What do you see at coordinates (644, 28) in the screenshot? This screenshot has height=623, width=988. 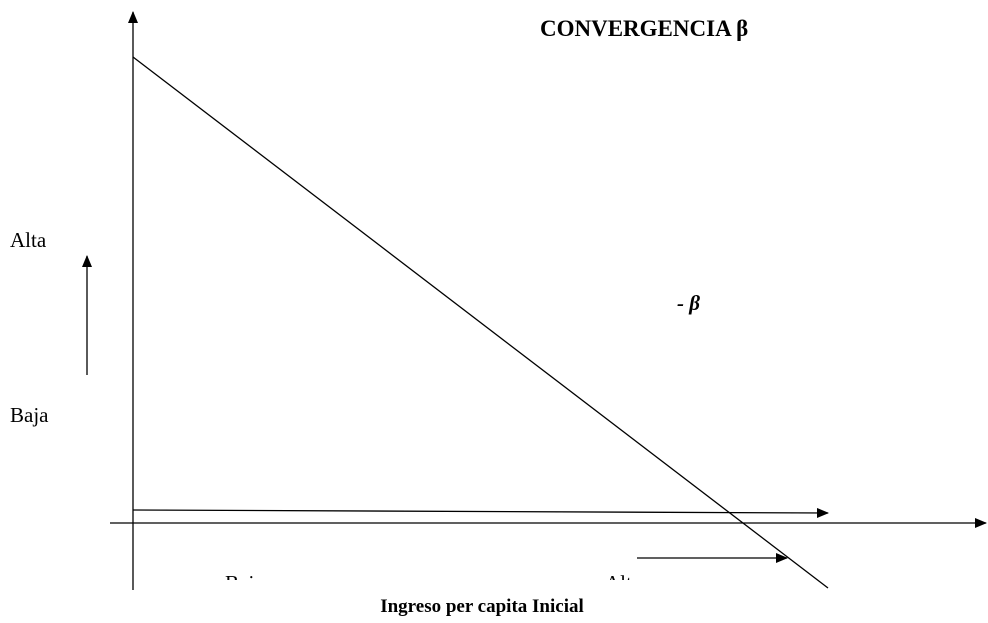 I see `title: CONVERGENCIA β` at bounding box center [644, 28].